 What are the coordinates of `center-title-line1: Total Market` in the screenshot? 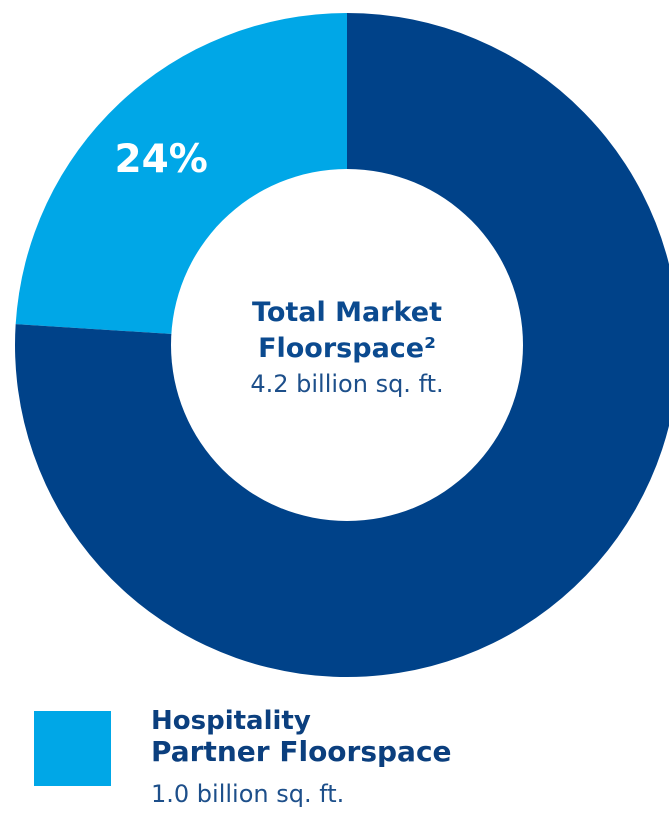 It's located at (347, 312).